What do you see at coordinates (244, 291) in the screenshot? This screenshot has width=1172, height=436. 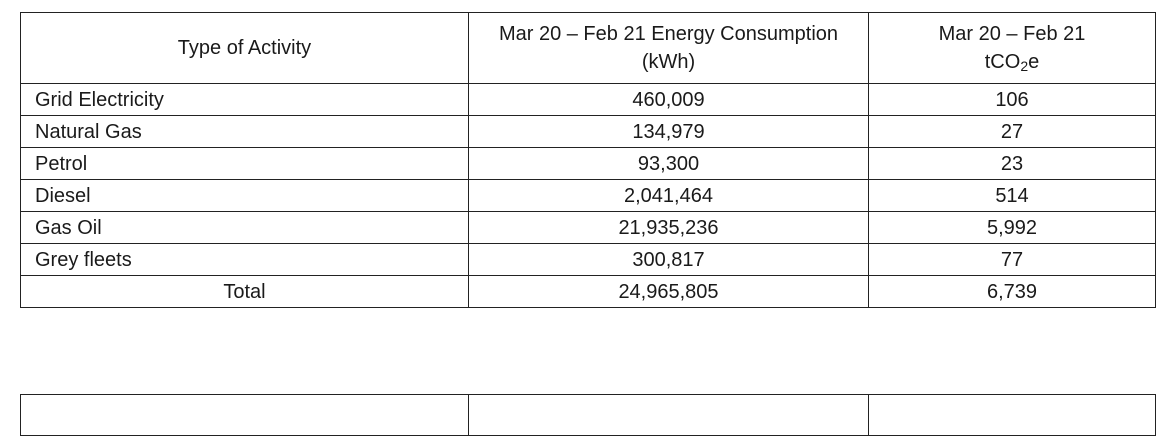 I see `total-label: Total` at bounding box center [244, 291].